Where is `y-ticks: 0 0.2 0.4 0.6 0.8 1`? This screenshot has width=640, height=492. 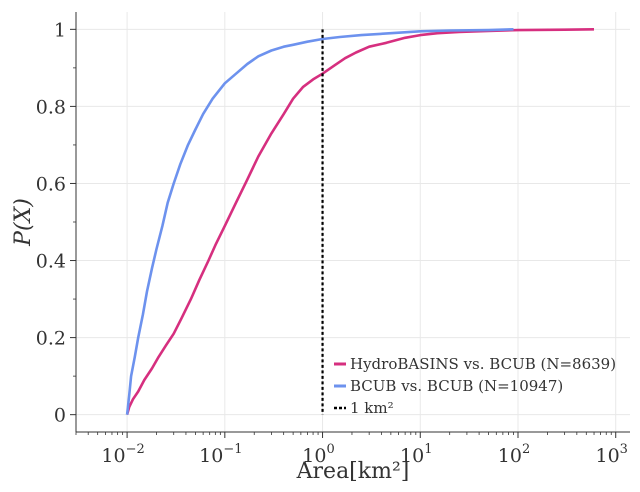 y-ticks: 0 0.2 0.4 0.6 0.8 1 is located at coordinates (56, 223).